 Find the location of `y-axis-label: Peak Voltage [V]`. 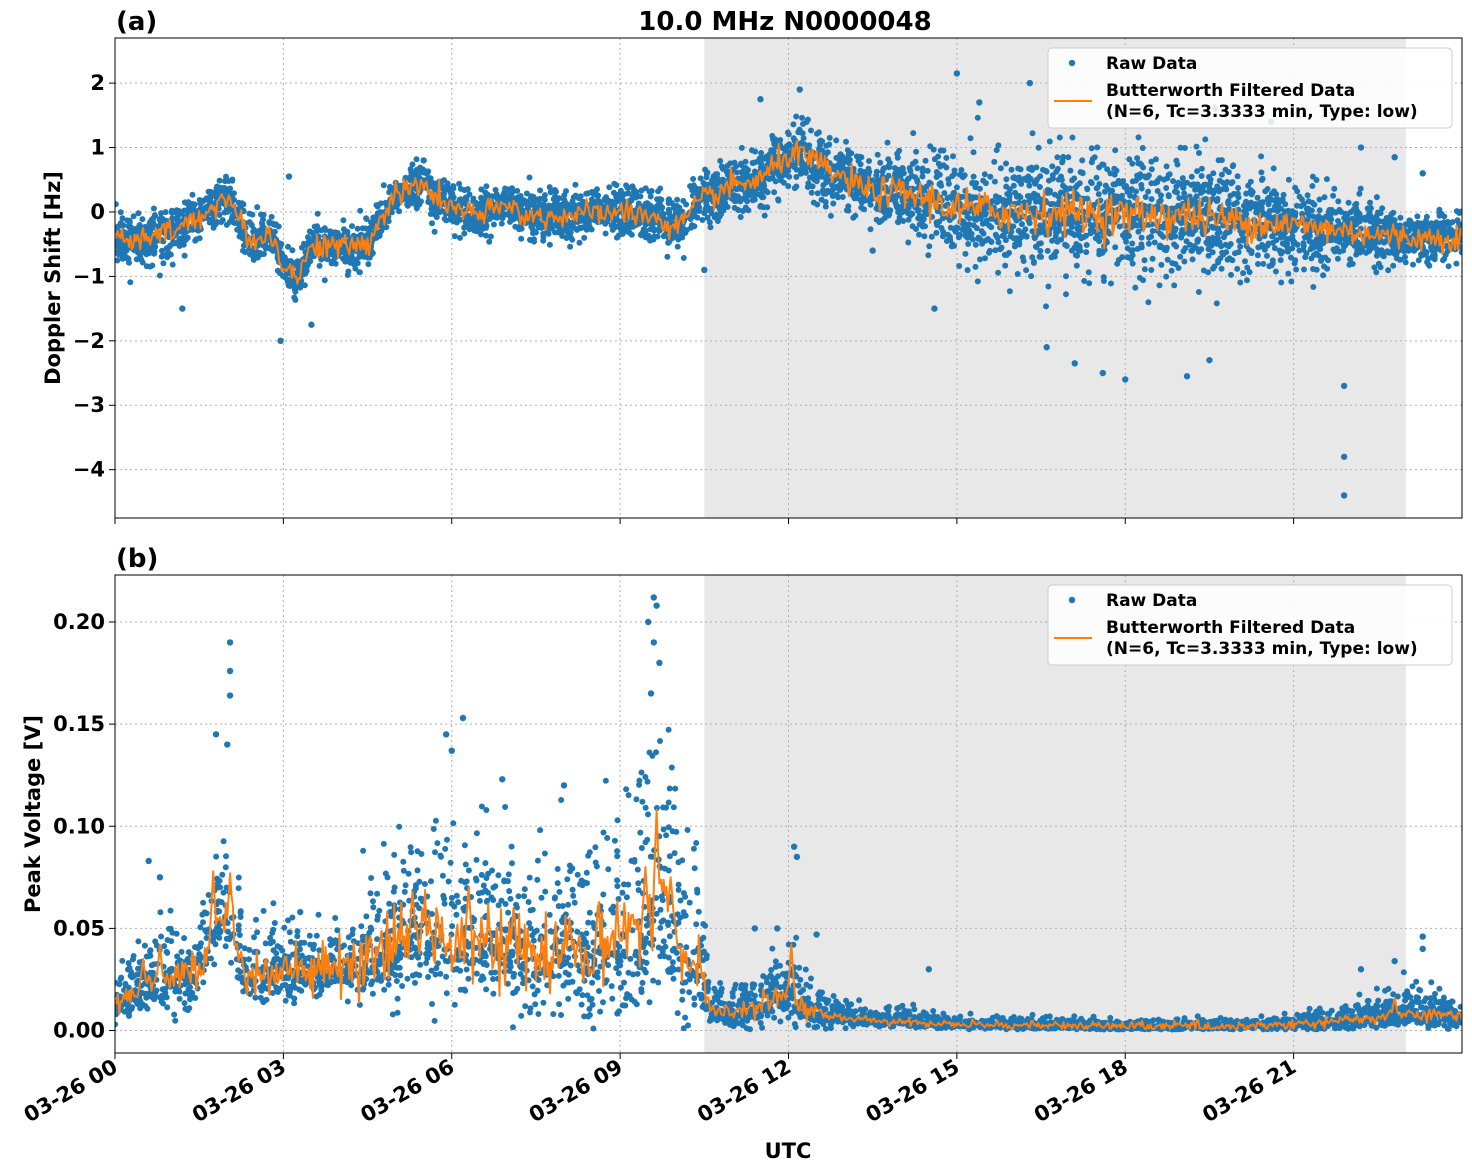

y-axis-label: Peak Voltage [V] is located at coordinates (33, 814).